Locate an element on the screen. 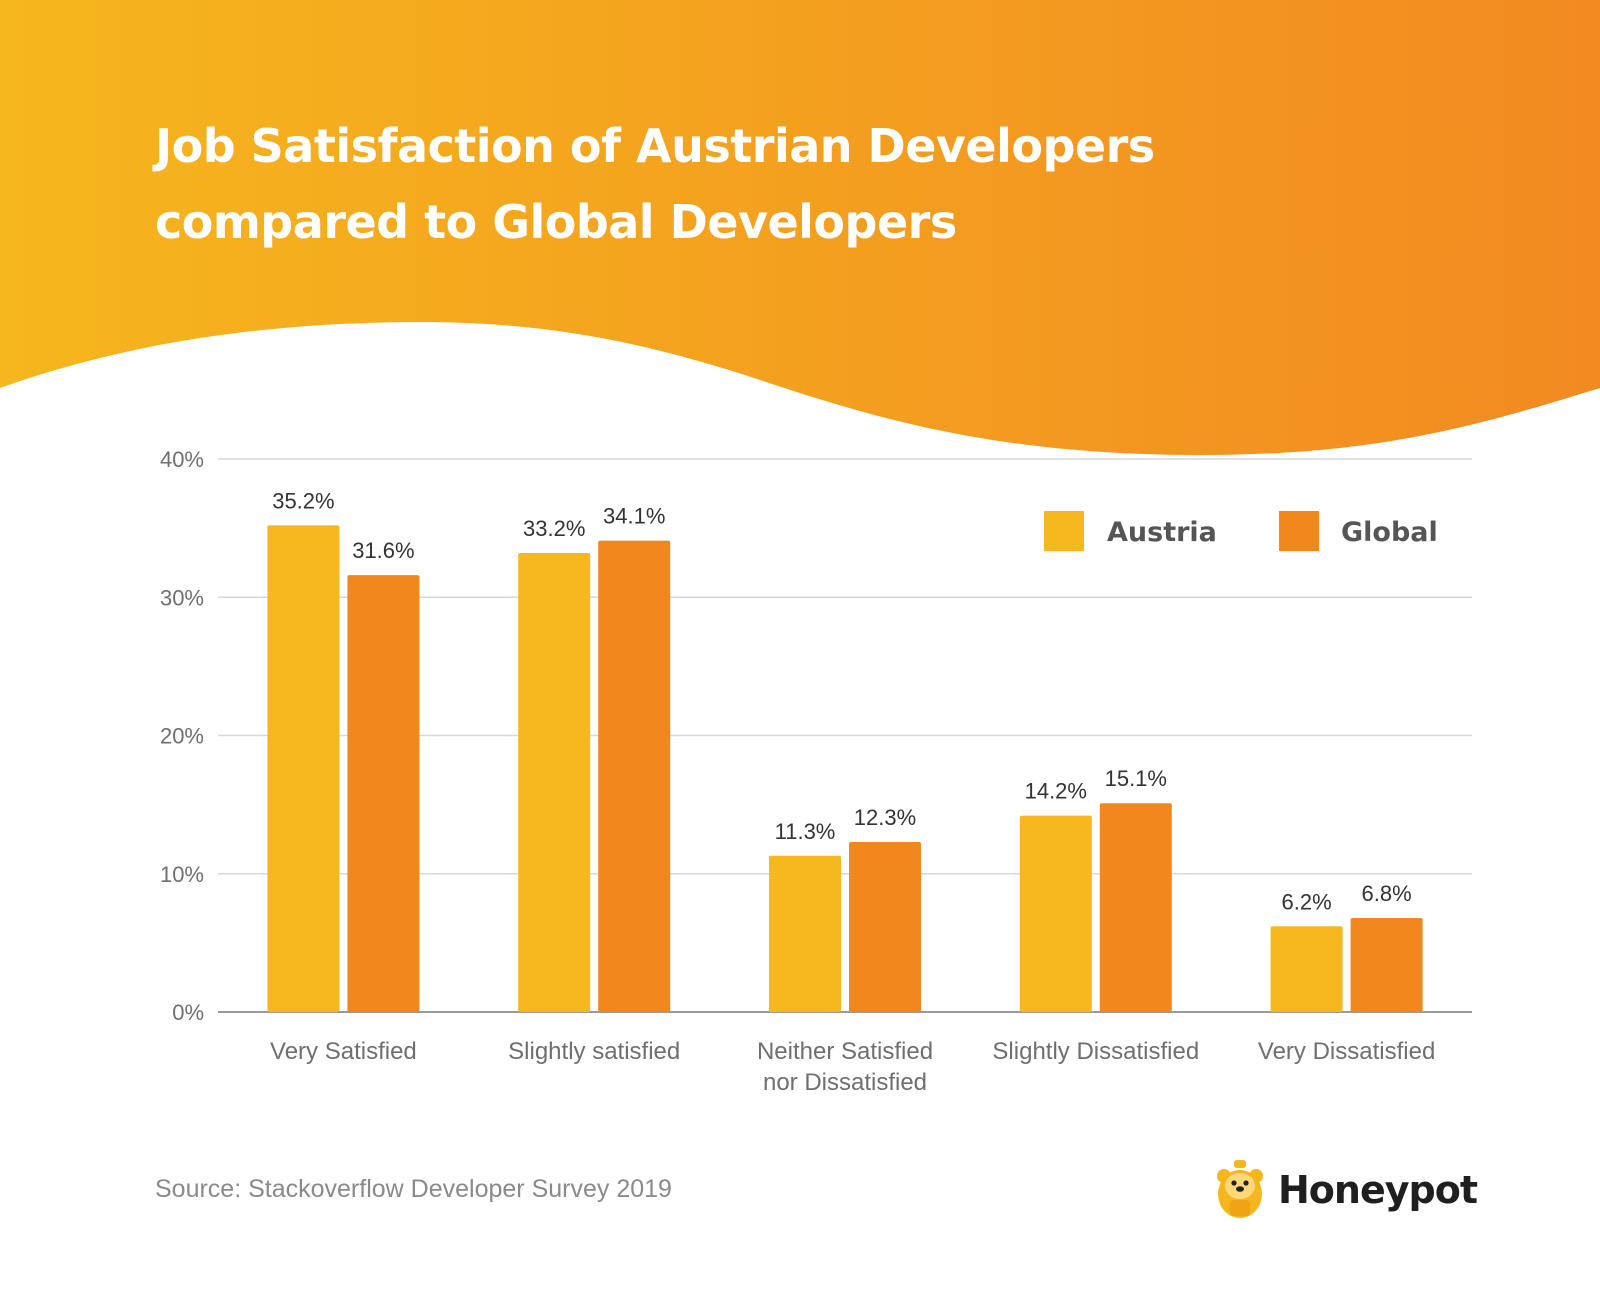 This screenshot has height=1300, width=1600. x-category-label: Very Dissatisfied is located at coordinates (1346, 1051).